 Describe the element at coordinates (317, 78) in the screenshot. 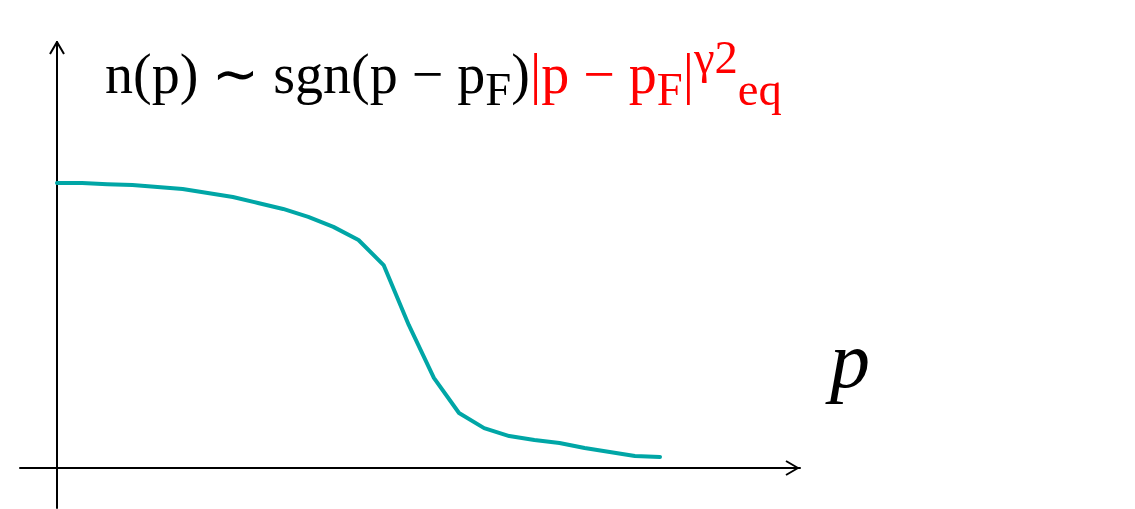

I see `chart-title: n(p) ∼ sgn(p − p$_{F}$)` at that location.